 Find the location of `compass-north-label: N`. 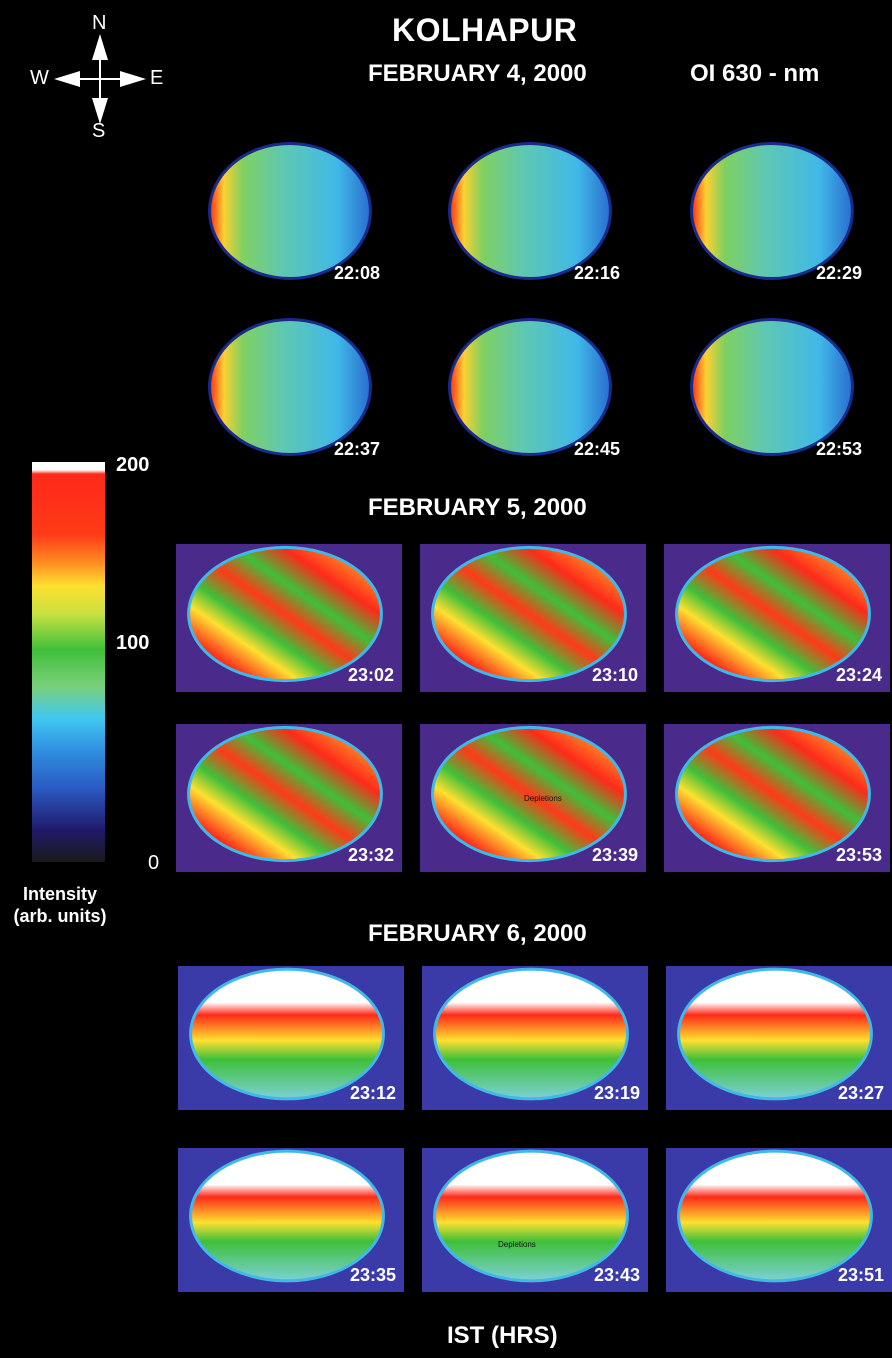

compass-north-label: N is located at coordinates (99, 23).